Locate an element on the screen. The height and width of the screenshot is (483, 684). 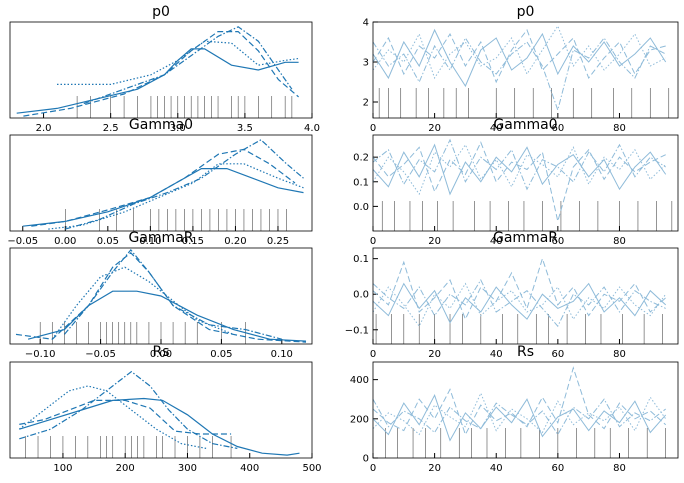
x-tick-label: 4.0 is located at coordinates (312, 128).